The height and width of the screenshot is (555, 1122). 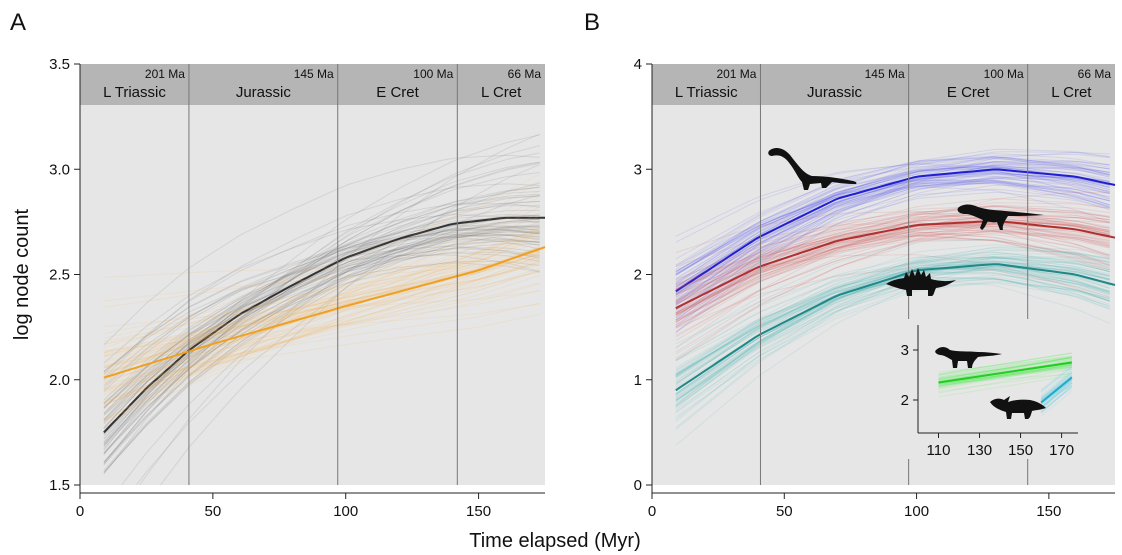 I want to click on x-tick-label: 100, so click(x=916, y=511).